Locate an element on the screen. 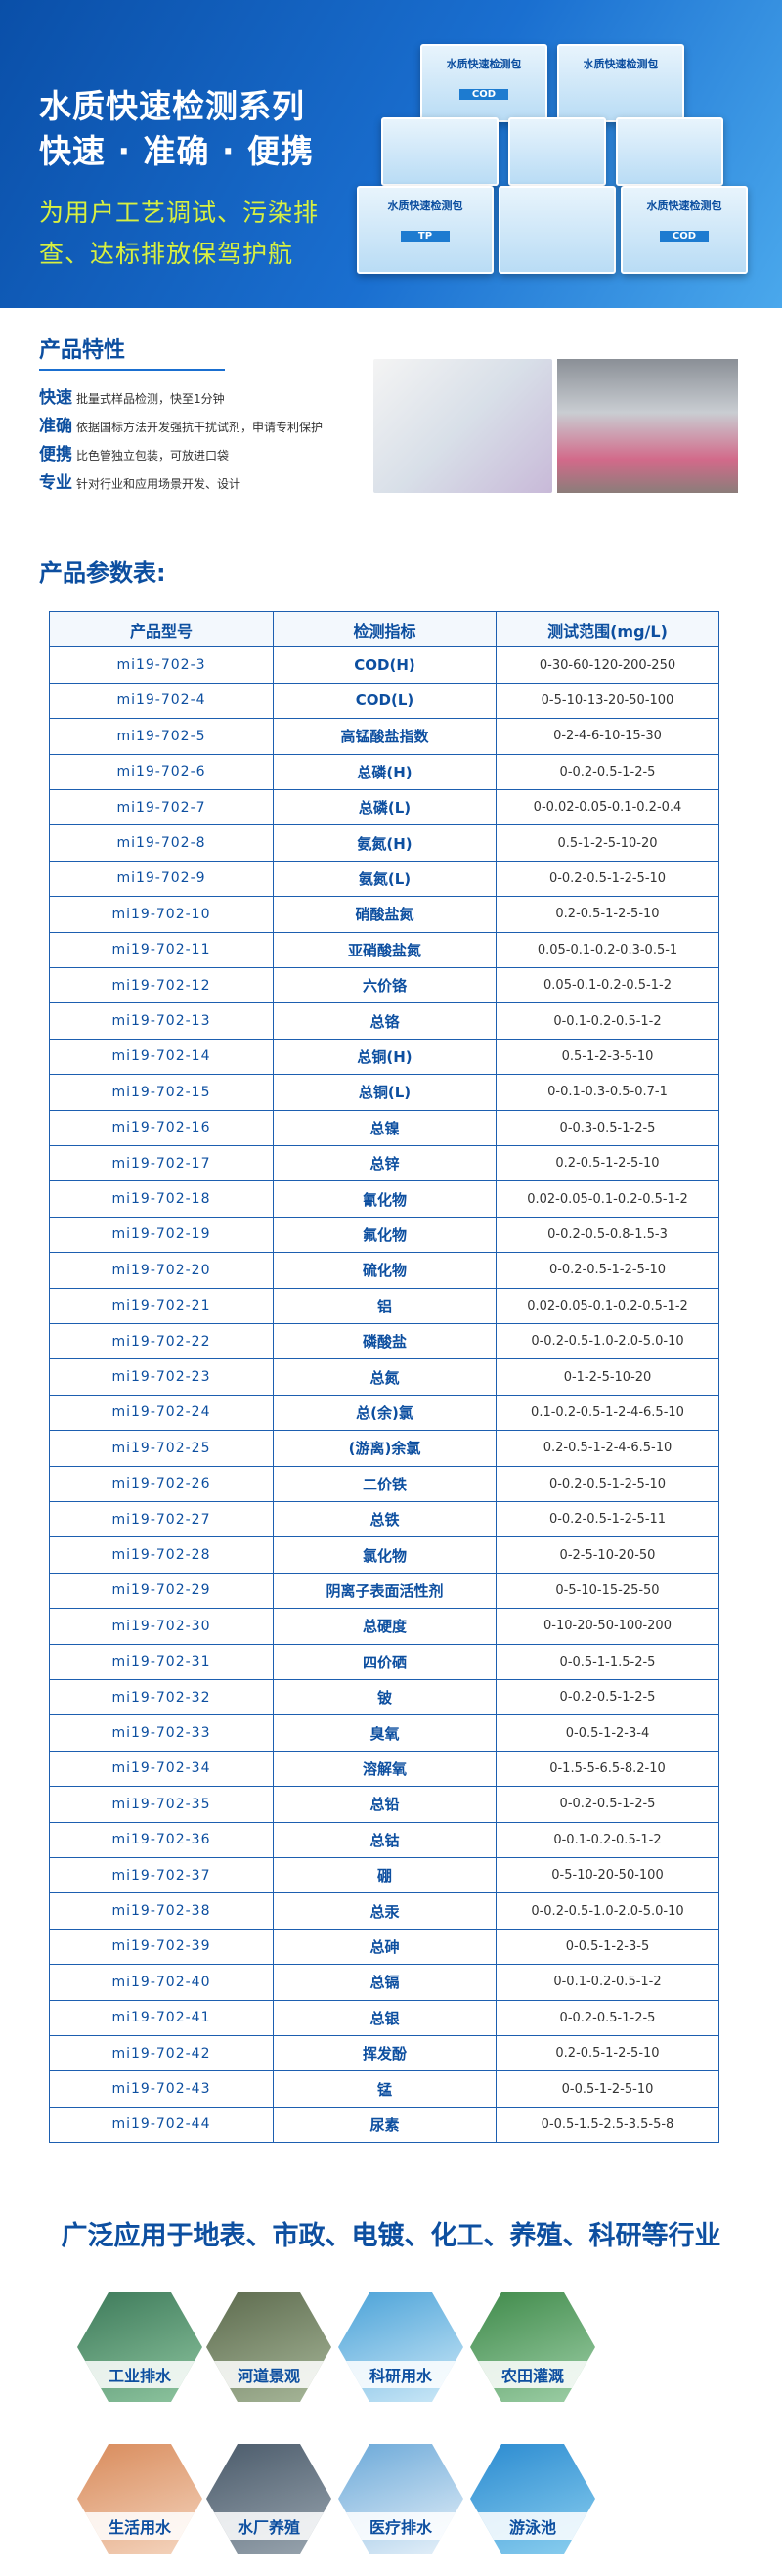  table-cell: 总砷 is located at coordinates (385, 1947).